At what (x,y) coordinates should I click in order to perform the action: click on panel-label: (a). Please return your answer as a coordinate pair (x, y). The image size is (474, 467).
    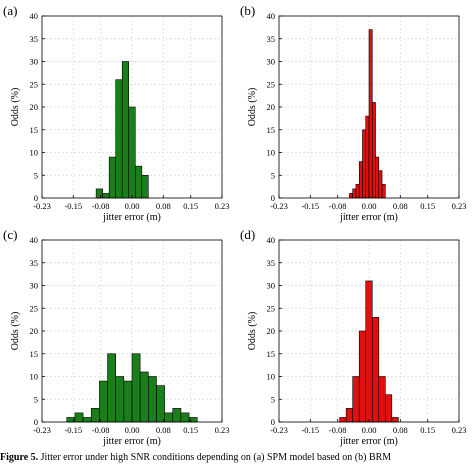
    Looking at the image, I should click on (10, 10).